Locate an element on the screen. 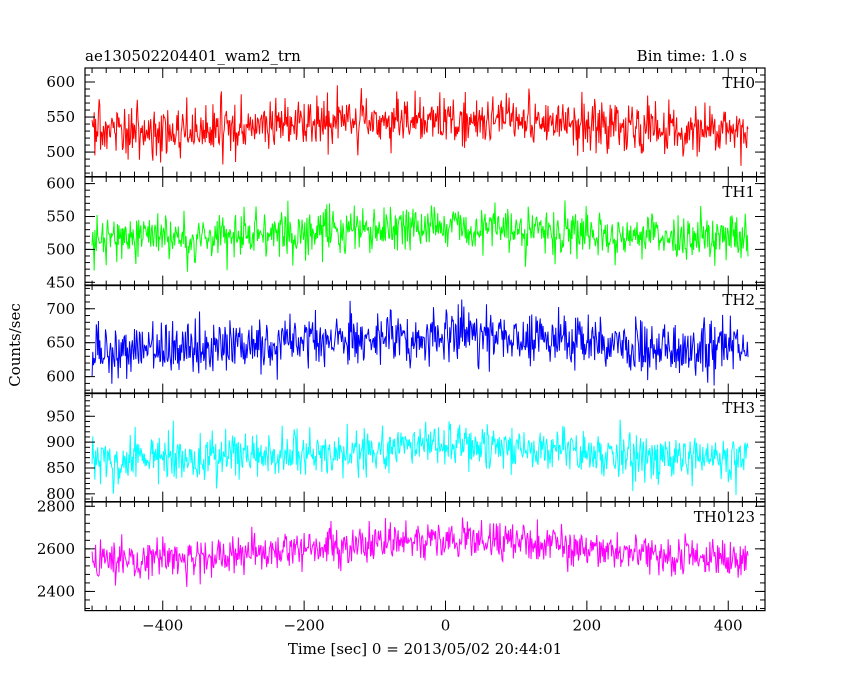 The image size is (850, 680). panel-th3: 800 850 900 950 TH3 is located at coordinates (406, 447).